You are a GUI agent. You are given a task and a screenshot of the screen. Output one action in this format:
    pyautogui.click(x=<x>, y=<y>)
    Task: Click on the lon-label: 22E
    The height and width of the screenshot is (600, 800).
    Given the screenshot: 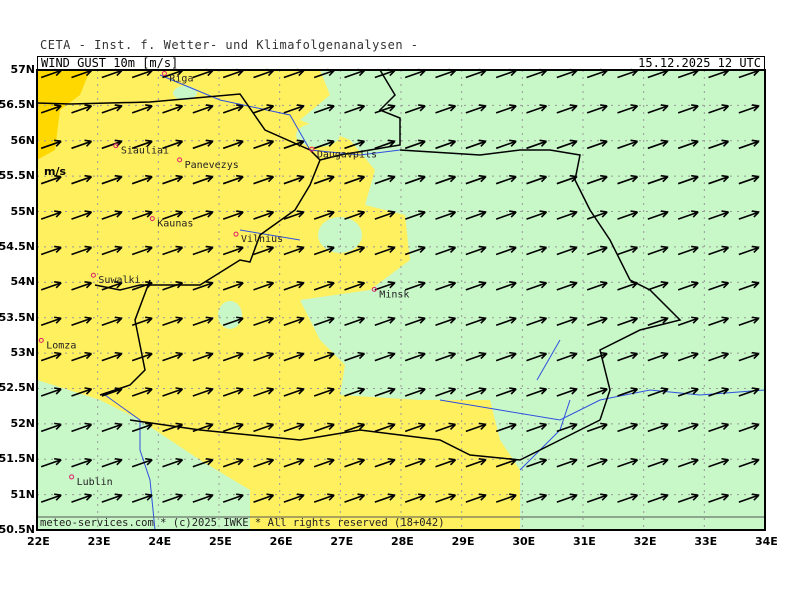 What is the action you would take?
    pyautogui.click(x=38, y=541)
    